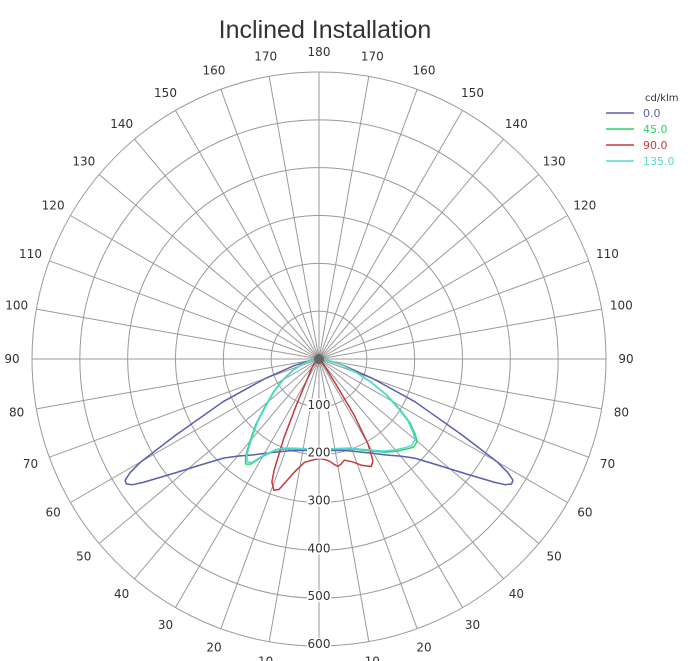 The image size is (691, 661). Describe the element at coordinates (319, 524) in the screenshot. I see `radial-labels: 100 200 300 400 500 600` at that location.